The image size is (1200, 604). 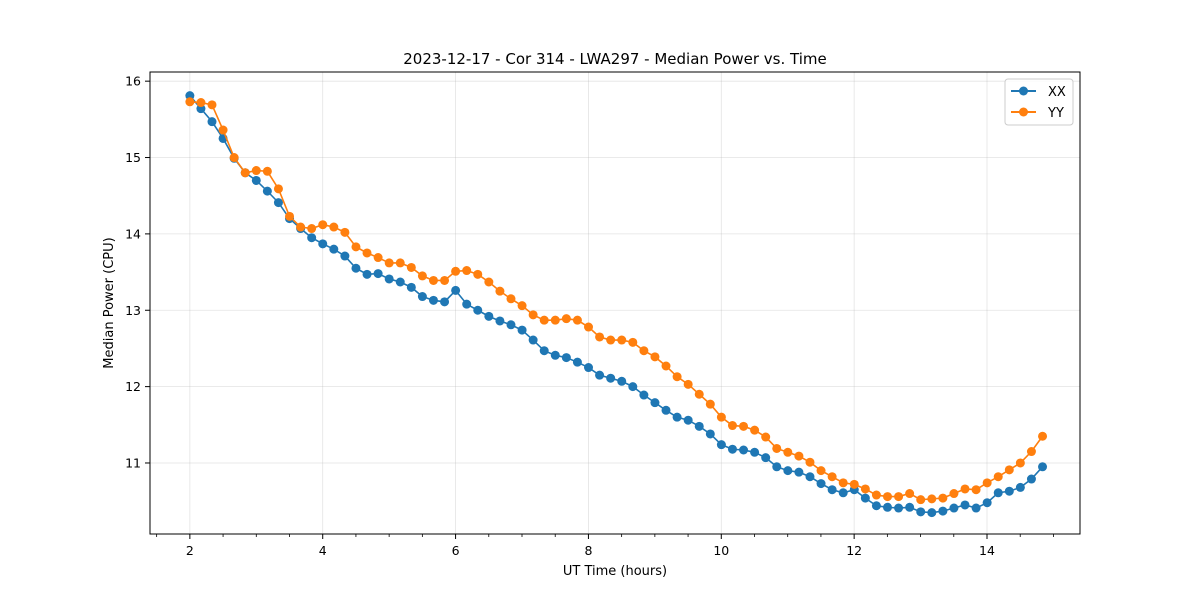 I want to click on y-axis-label: Median Power (CPU), so click(x=109, y=302).